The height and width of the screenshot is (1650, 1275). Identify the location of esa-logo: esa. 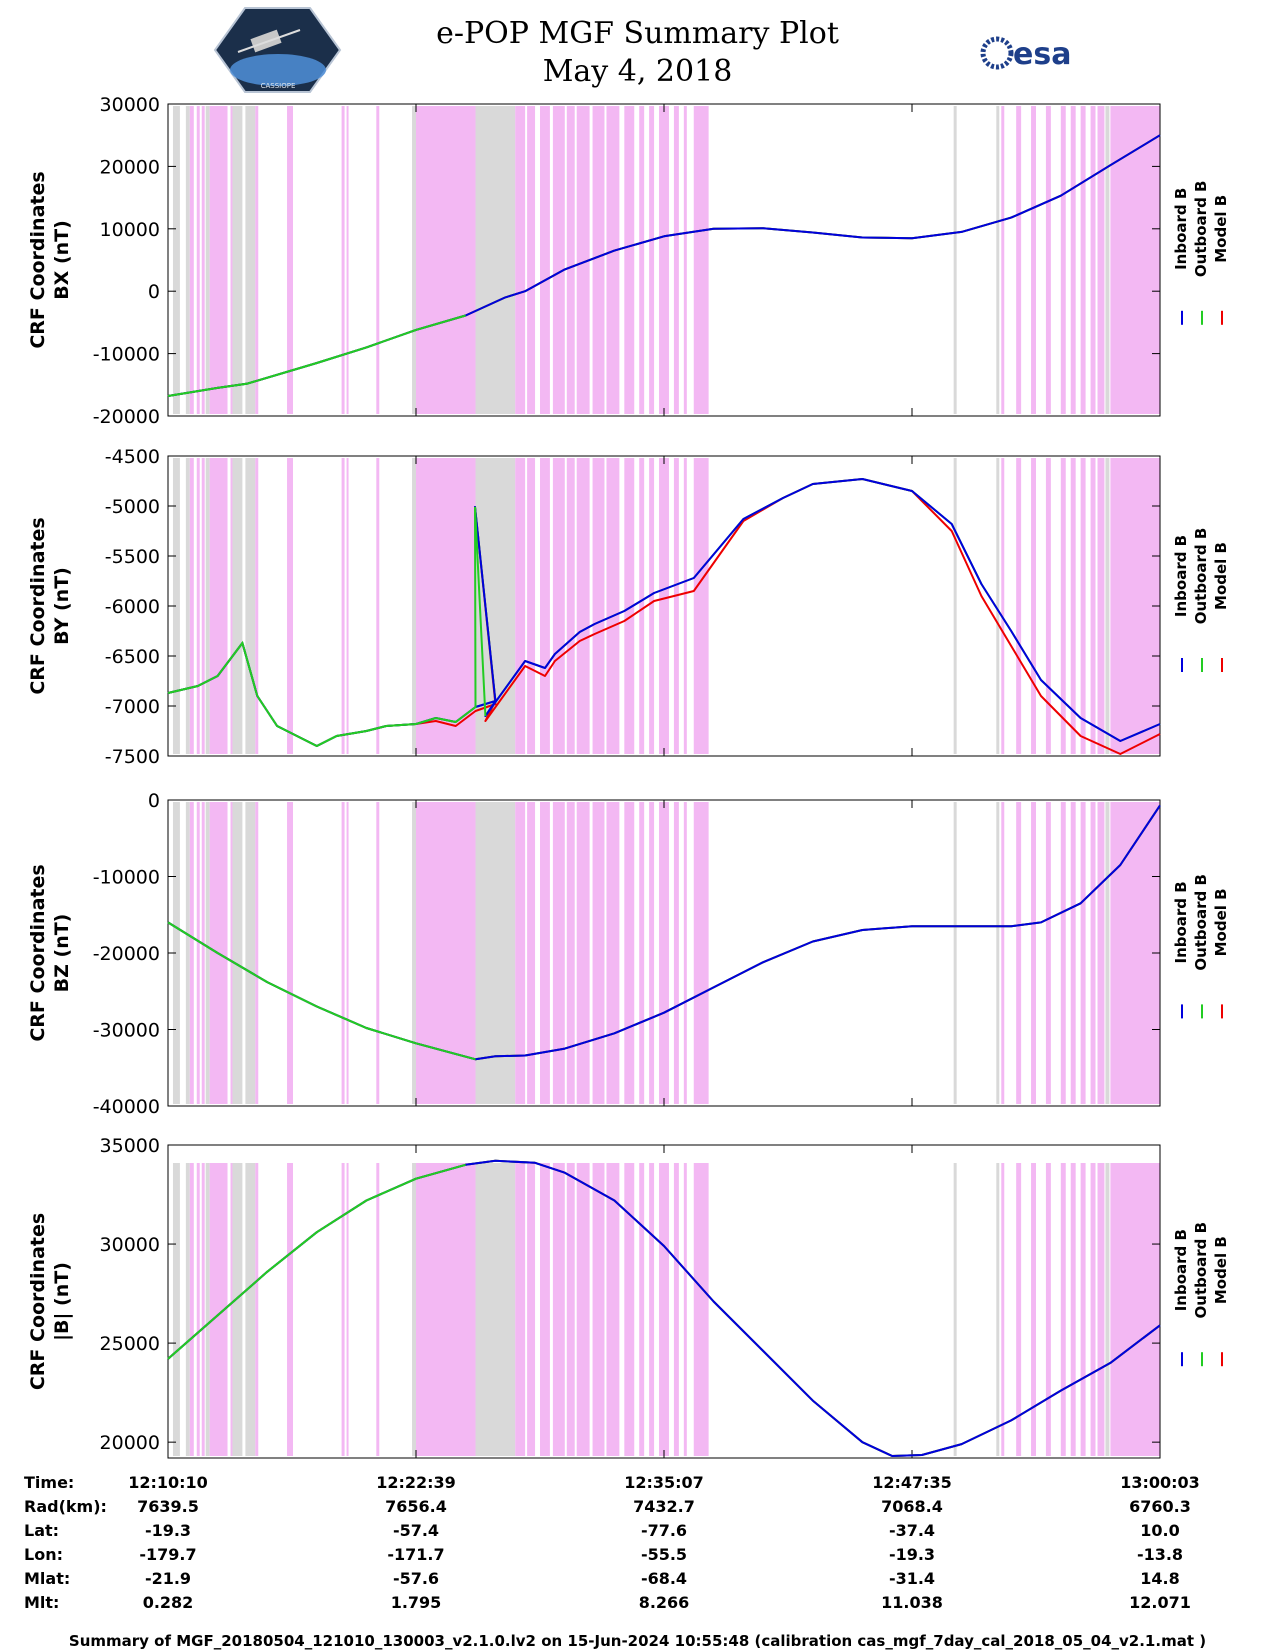
(1025, 54).